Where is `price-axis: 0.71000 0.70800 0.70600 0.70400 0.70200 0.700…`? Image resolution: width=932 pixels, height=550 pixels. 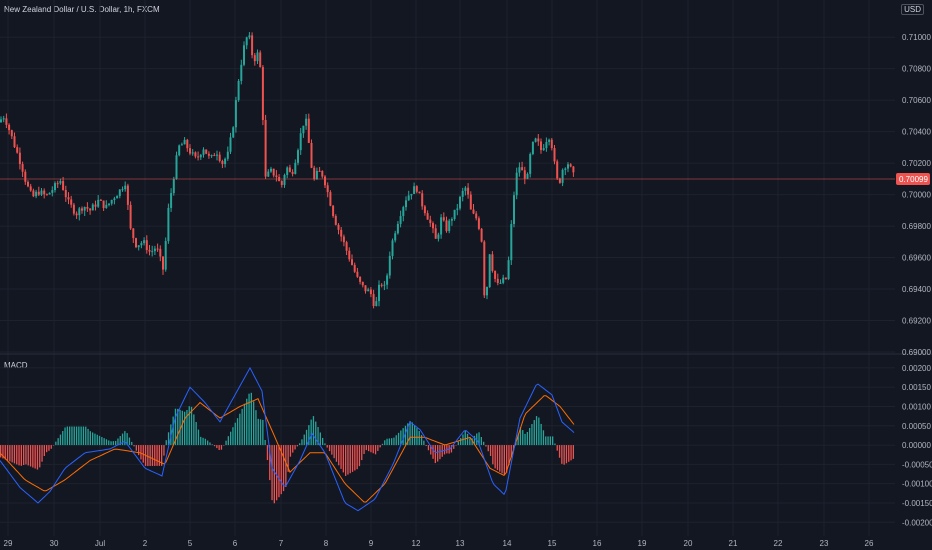 price-axis: 0.71000 0.70800 0.70600 0.70400 0.70200 0.700… is located at coordinates (916, 195).